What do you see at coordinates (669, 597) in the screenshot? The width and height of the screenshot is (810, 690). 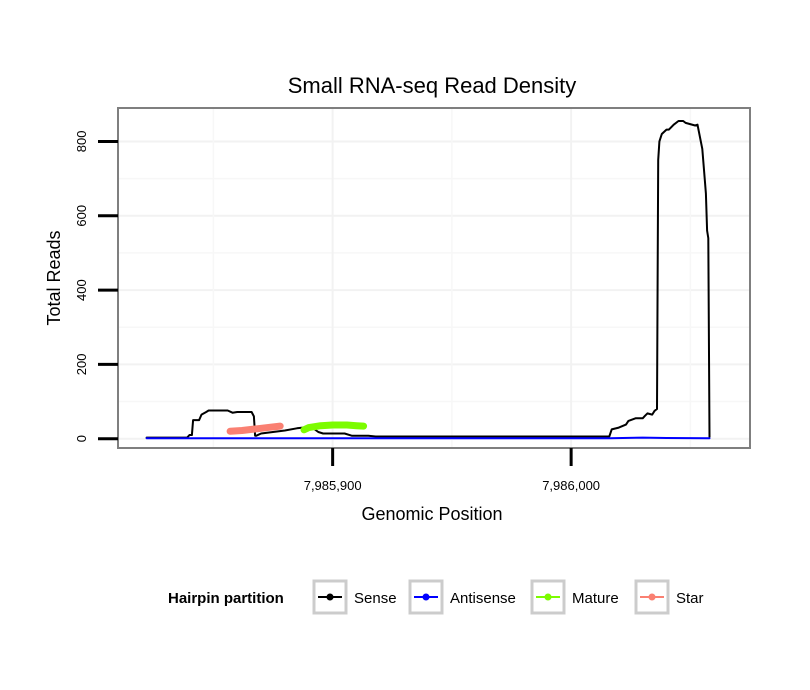 I see `legend-item-star: Star` at bounding box center [669, 597].